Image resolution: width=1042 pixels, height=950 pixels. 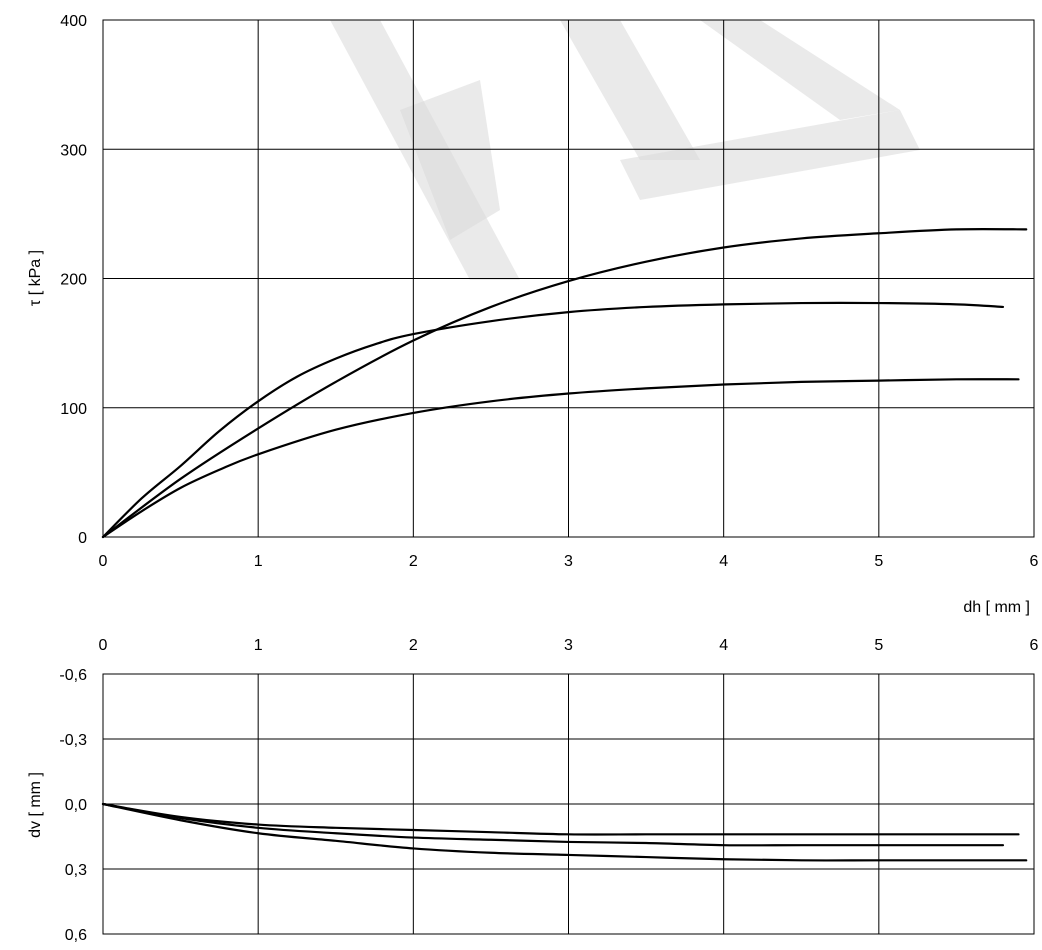 I want to click on y-tick-label: 100, so click(x=73, y=409).